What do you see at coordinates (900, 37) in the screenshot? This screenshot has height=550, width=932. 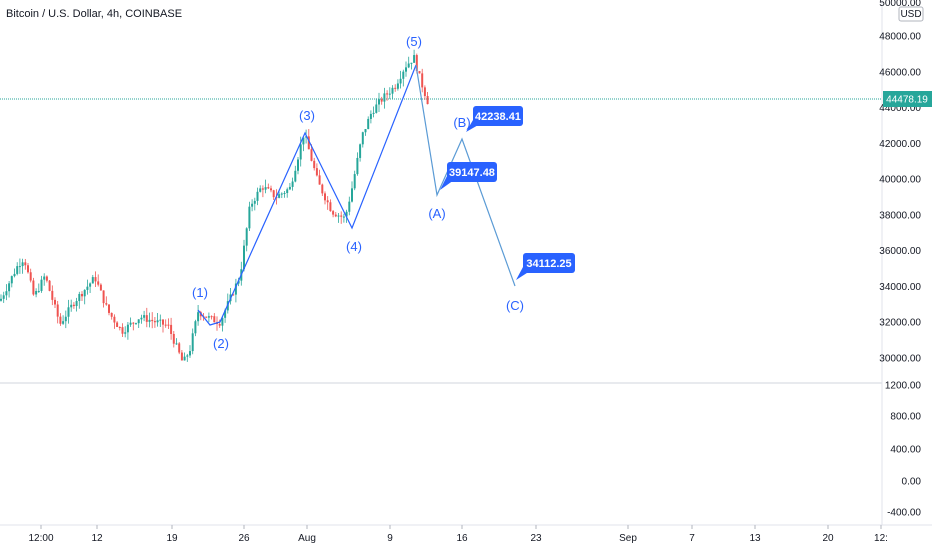 I see `price-tick-label: 48000.00` at bounding box center [900, 37].